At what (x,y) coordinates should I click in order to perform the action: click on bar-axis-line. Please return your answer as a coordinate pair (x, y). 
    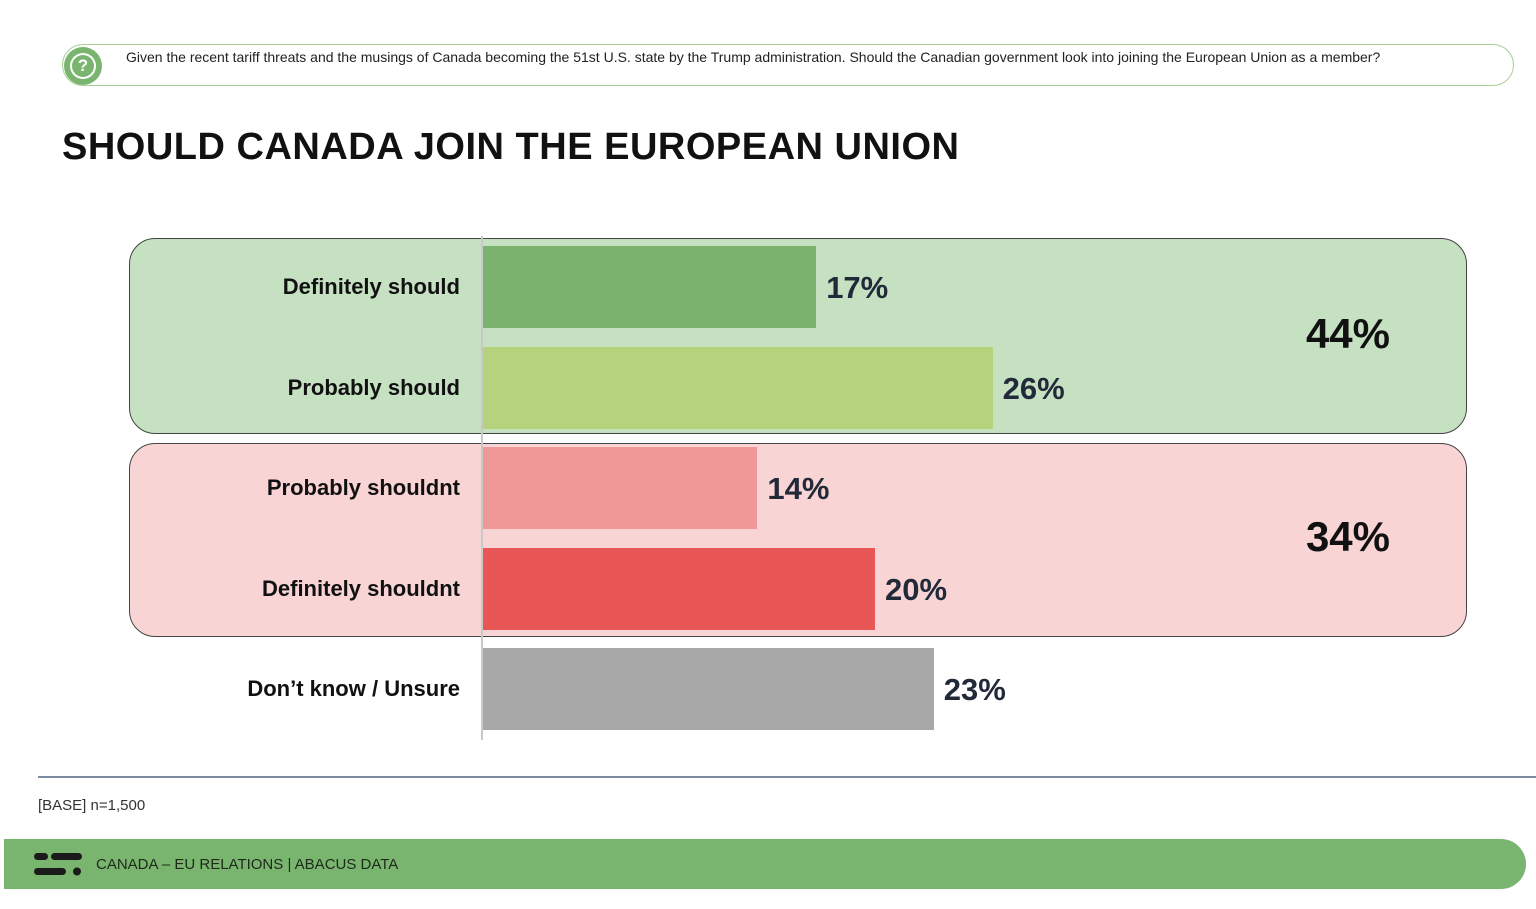
    Looking at the image, I should click on (482, 488).